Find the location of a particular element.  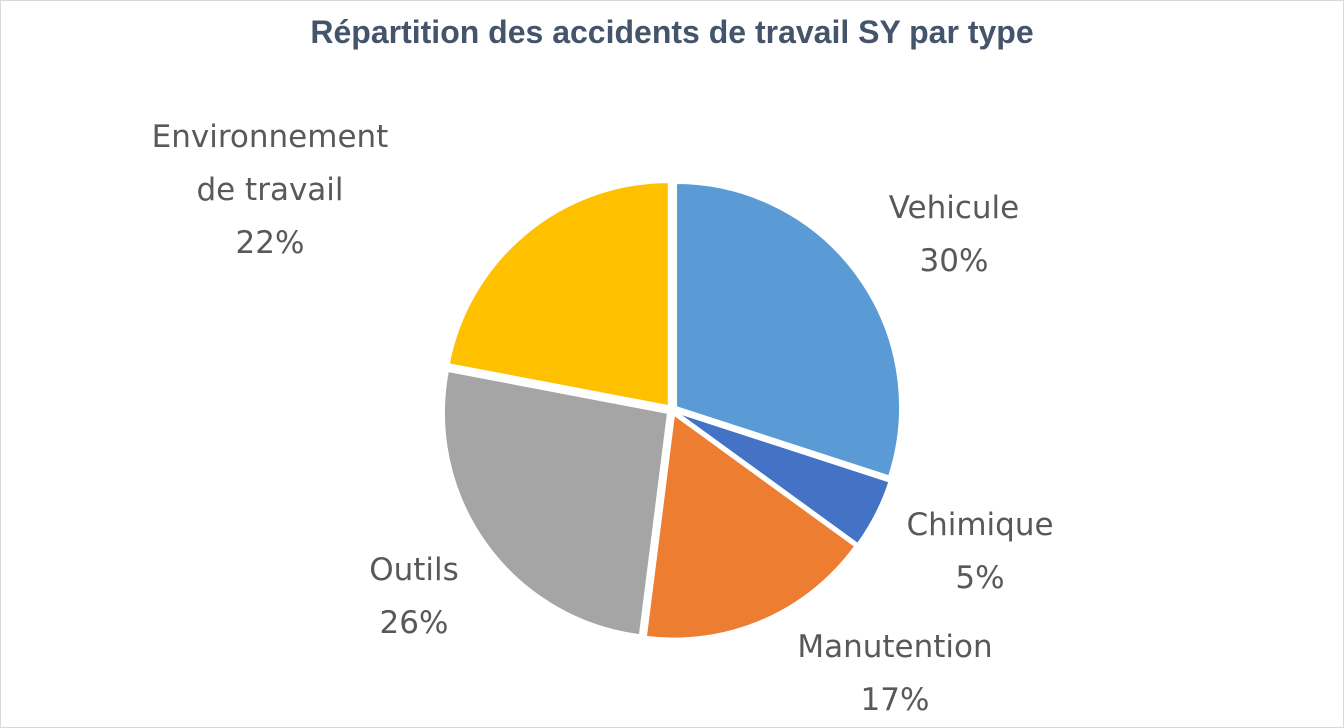

data-label: Vehicule 30% is located at coordinates (954, 234).